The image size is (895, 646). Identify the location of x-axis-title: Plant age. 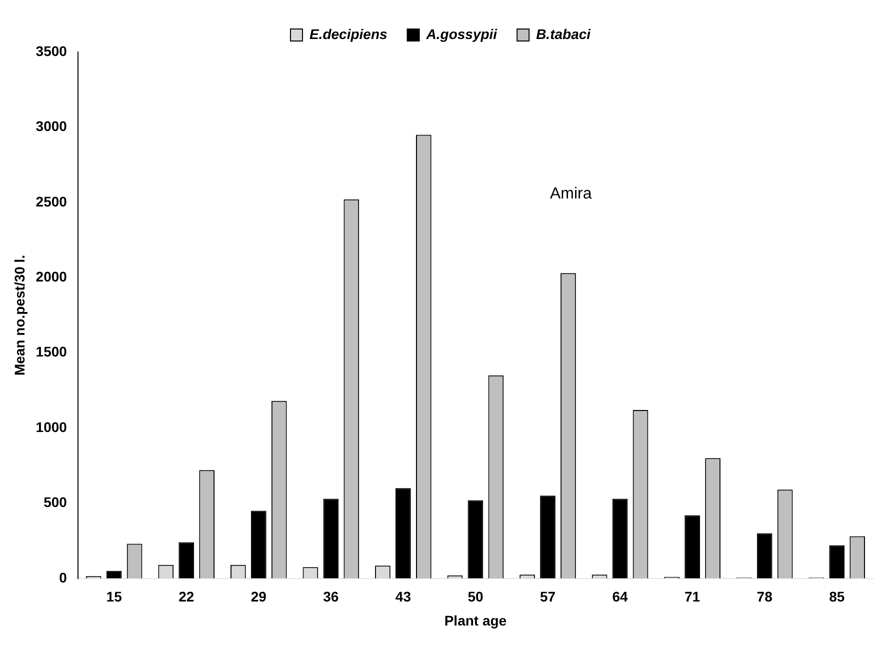
(475, 620).